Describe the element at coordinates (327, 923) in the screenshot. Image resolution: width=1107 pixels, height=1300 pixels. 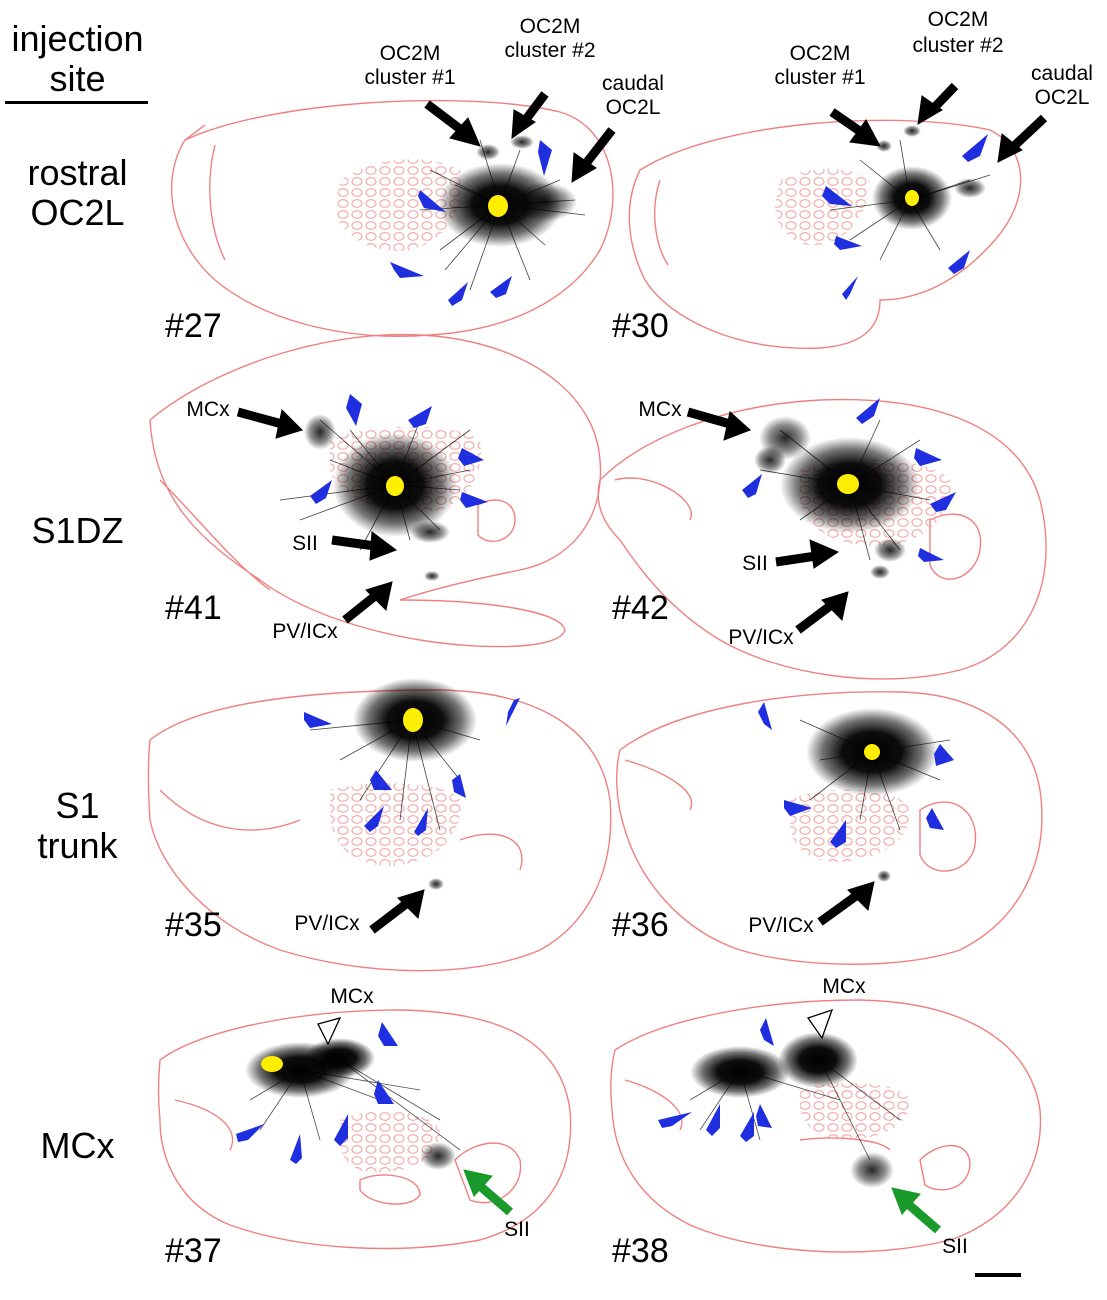
I see `label-pvicx-35: PV/ICx` at that location.